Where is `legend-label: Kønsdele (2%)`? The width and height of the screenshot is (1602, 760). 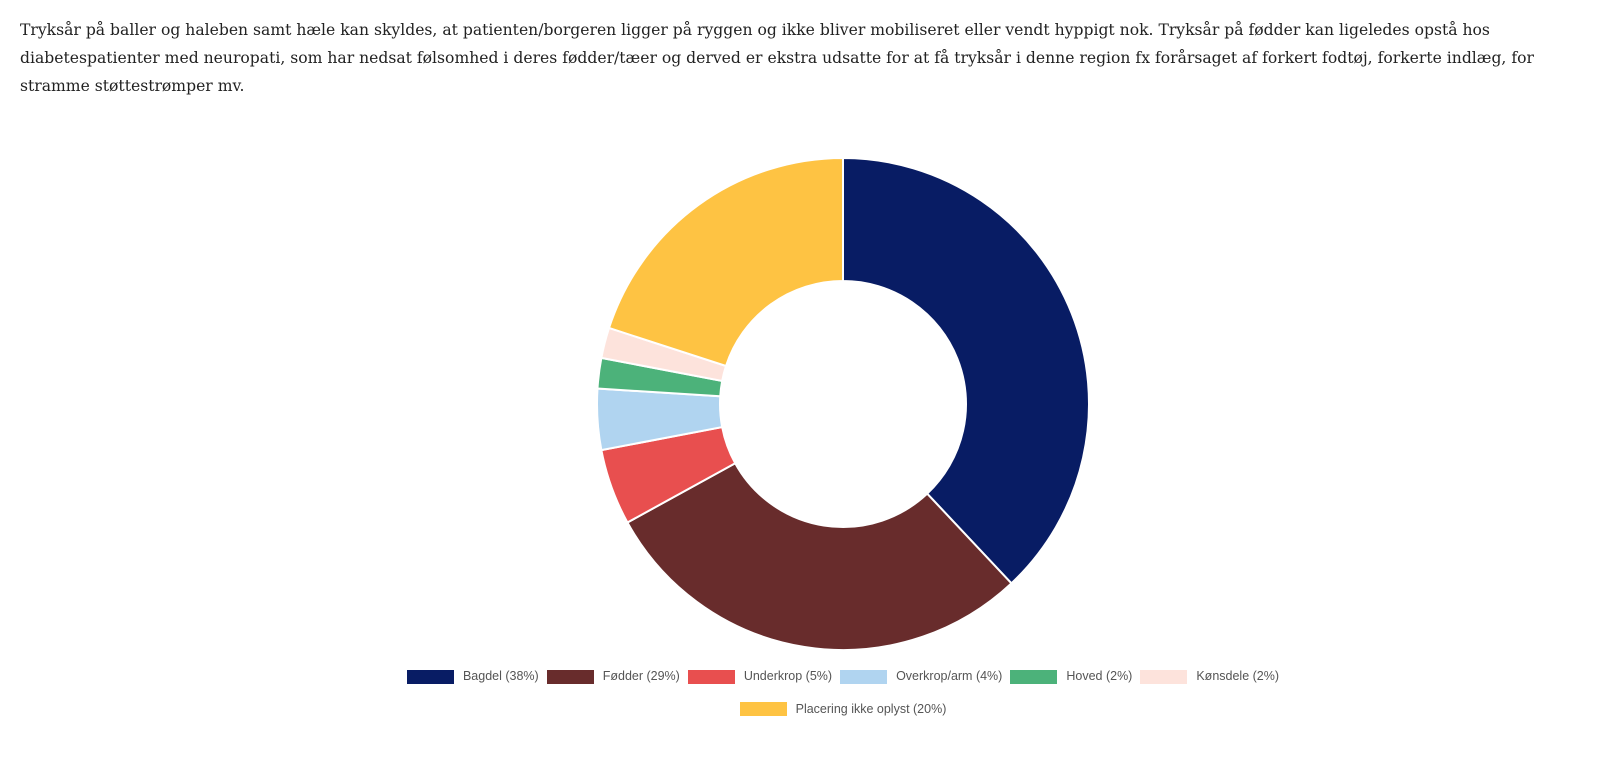 legend-label: Kønsdele (2%) is located at coordinates (1238, 676).